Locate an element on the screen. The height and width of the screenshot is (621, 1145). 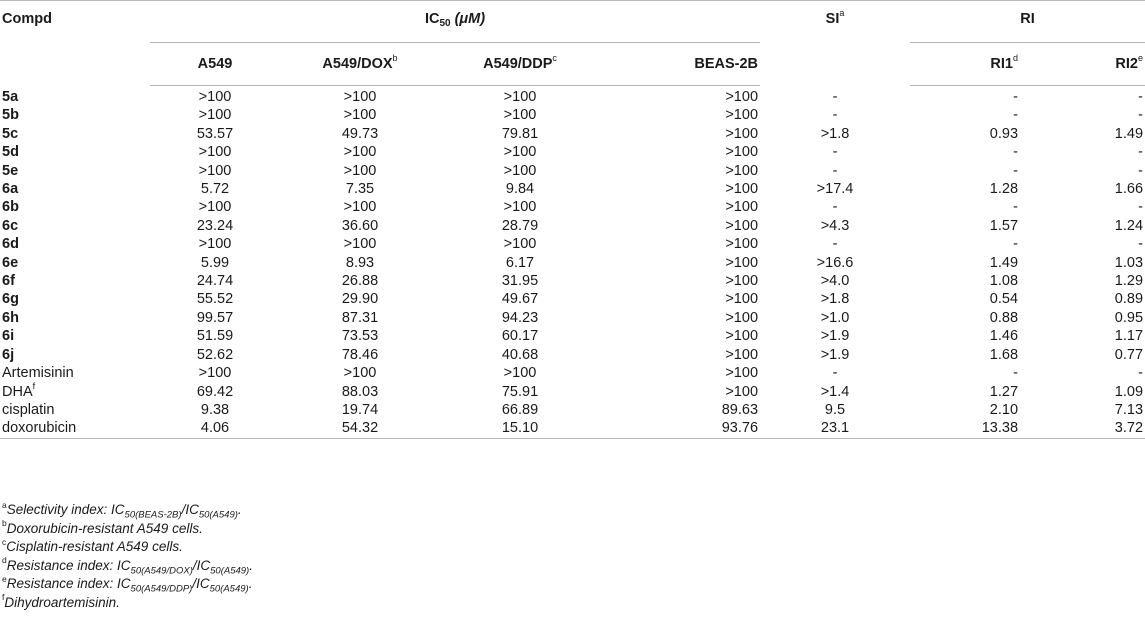
cell-ri1: 1.57 is located at coordinates (1004, 225).